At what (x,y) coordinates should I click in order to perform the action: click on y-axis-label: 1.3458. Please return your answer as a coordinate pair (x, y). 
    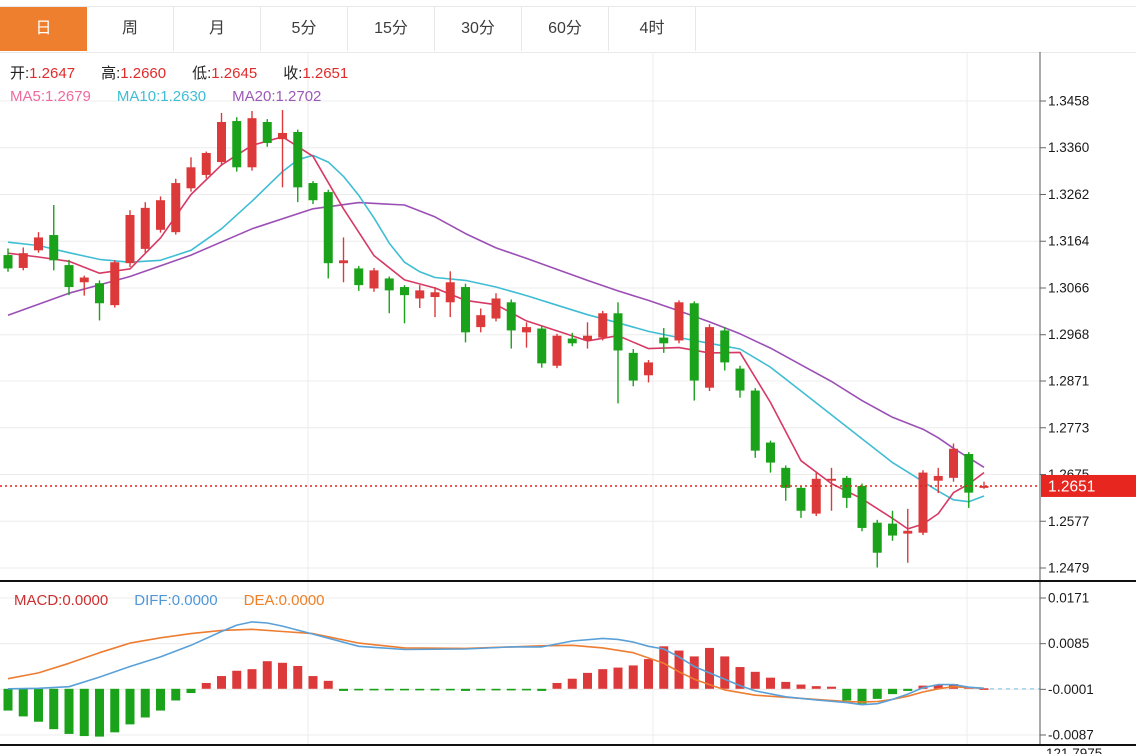
    Looking at the image, I should click on (1068, 101).